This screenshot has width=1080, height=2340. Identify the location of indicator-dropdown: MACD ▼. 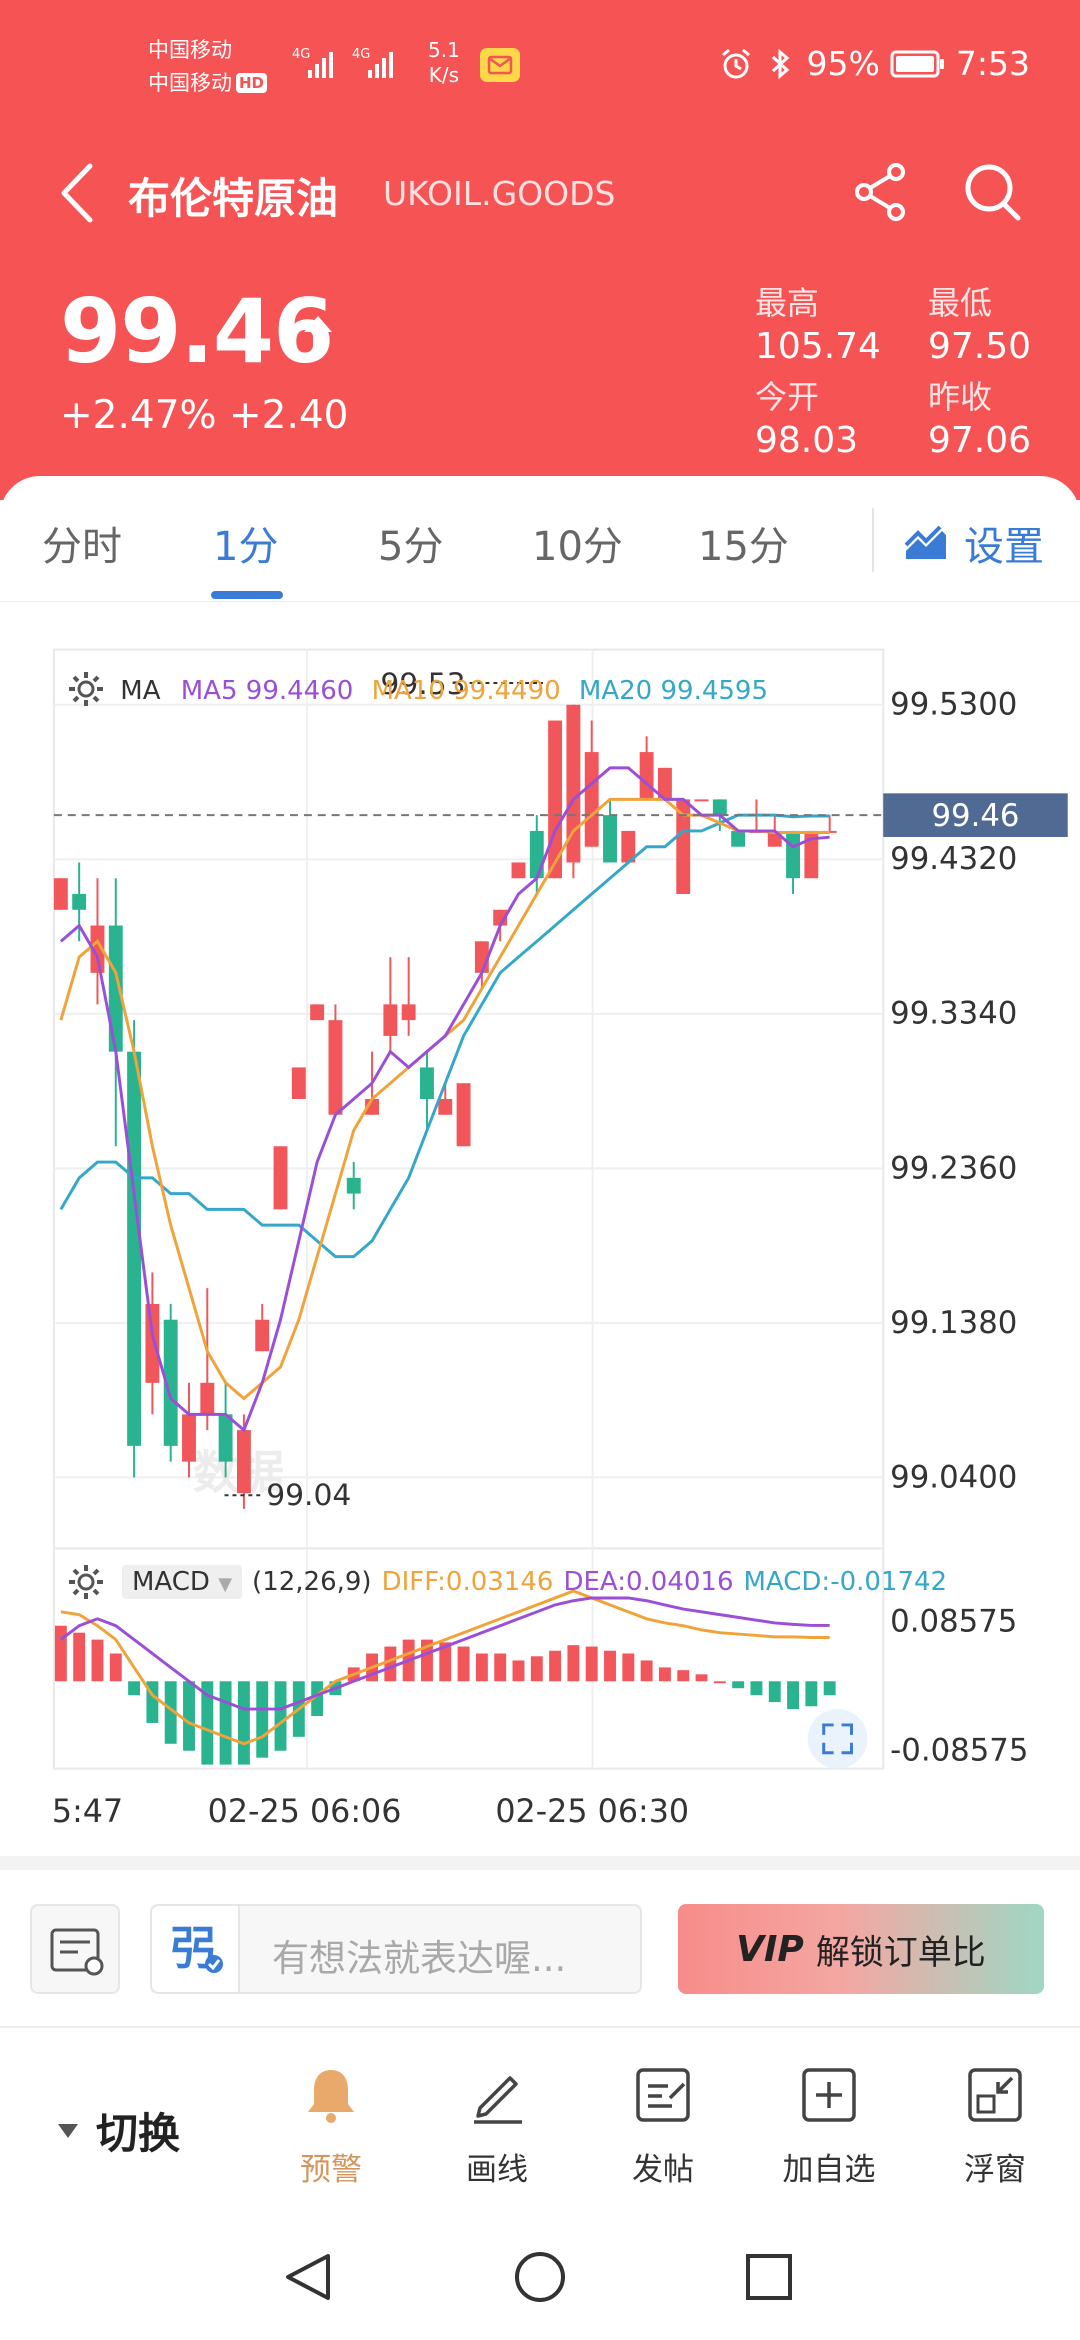
(182, 1582).